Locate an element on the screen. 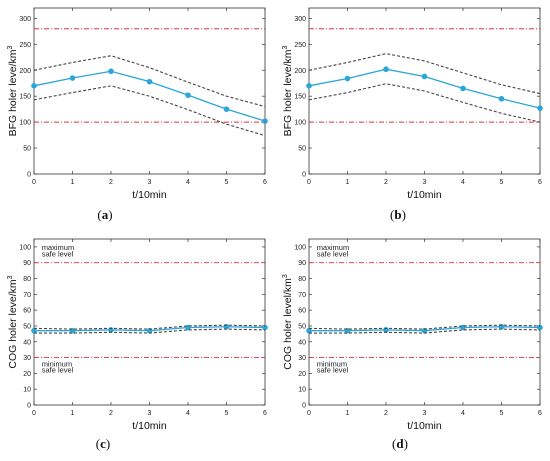 The height and width of the screenshot is (461, 550). caption-a: (a) is located at coordinates (105, 214).